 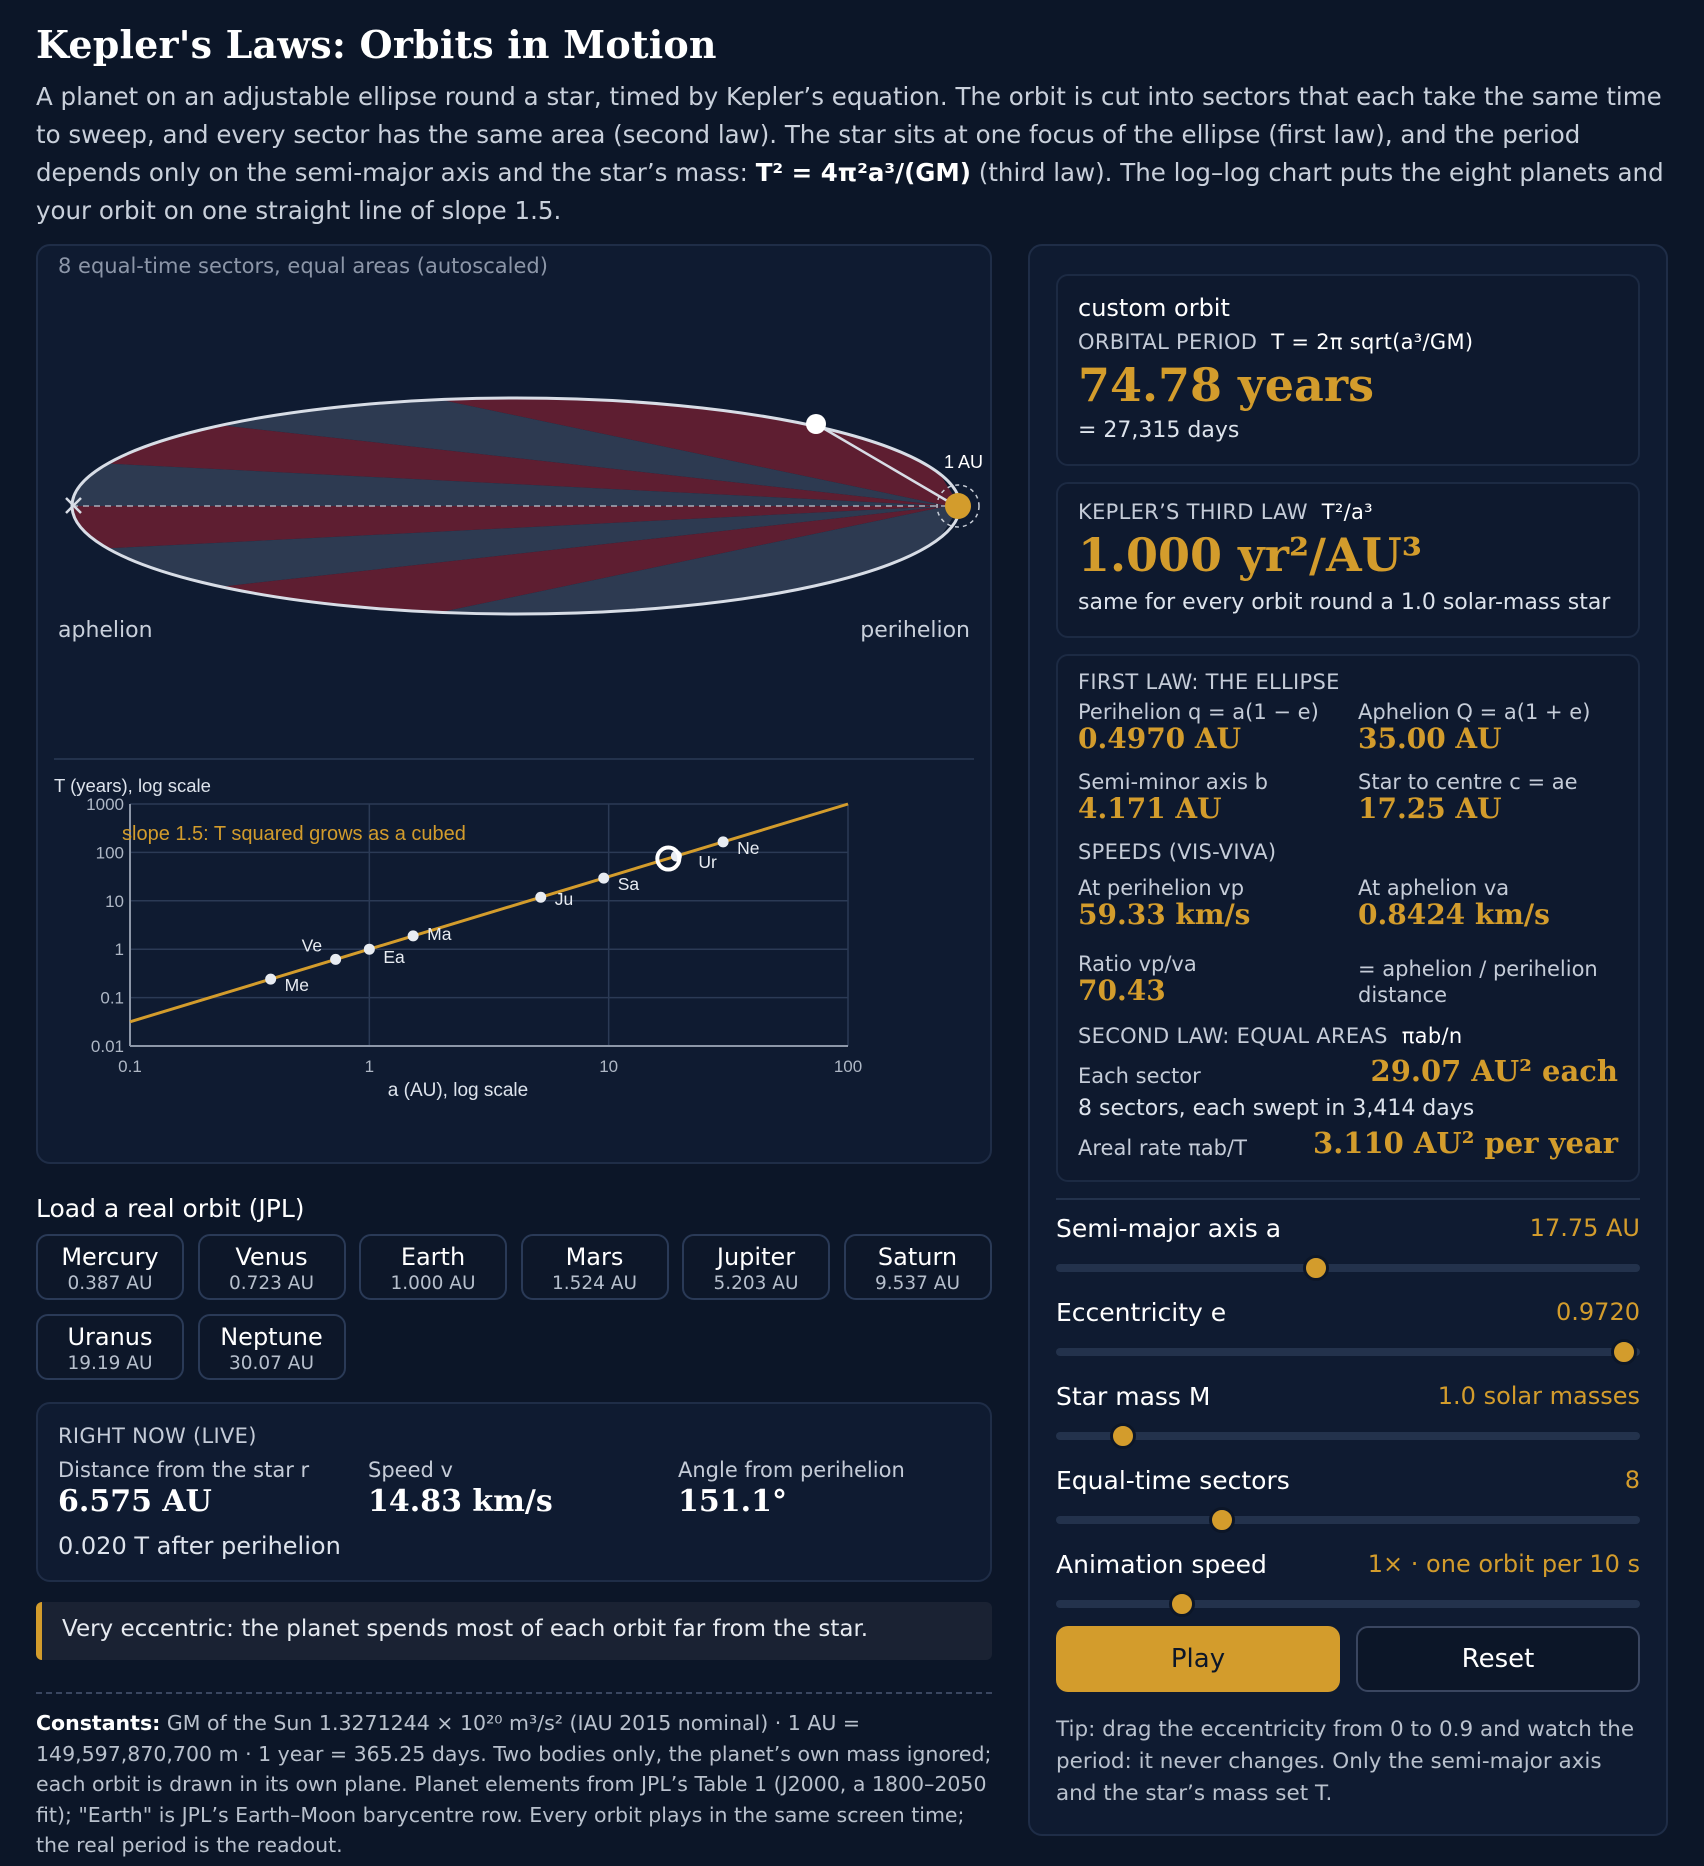 I want to click on aphelion-distance-label: Aphelion Q = a(1 + e), so click(x=1474, y=712).